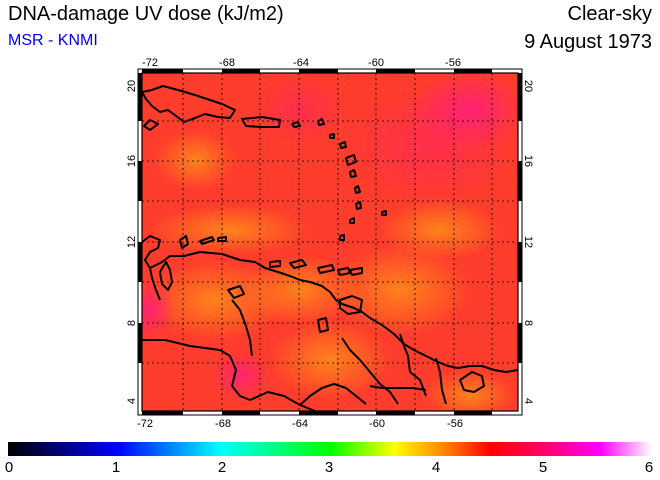  What do you see at coordinates (528, 401) in the screenshot?
I see `lat-tick-right: 4` at bounding box center [528, 401].